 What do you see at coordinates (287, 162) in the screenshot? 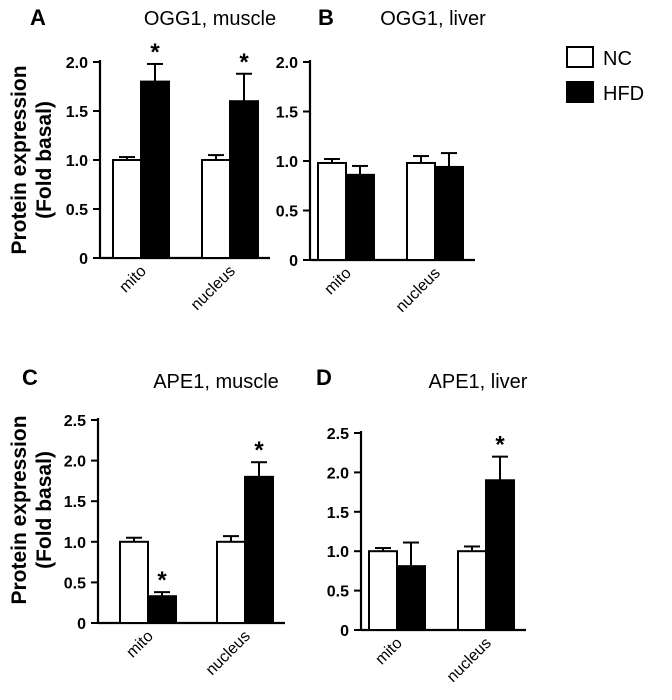
I see `panel-b-y-tick-label: 1.0` at bounding box center [287, 162].